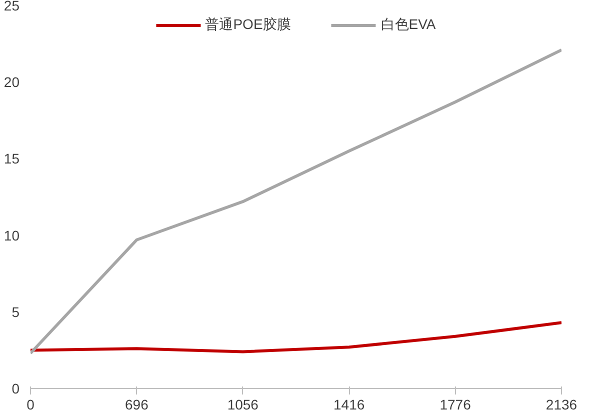  What do you see at coordinates (349, 404) in the screenshot?
I see `x-tick-label: 1416` at bounding box center [349, 404].